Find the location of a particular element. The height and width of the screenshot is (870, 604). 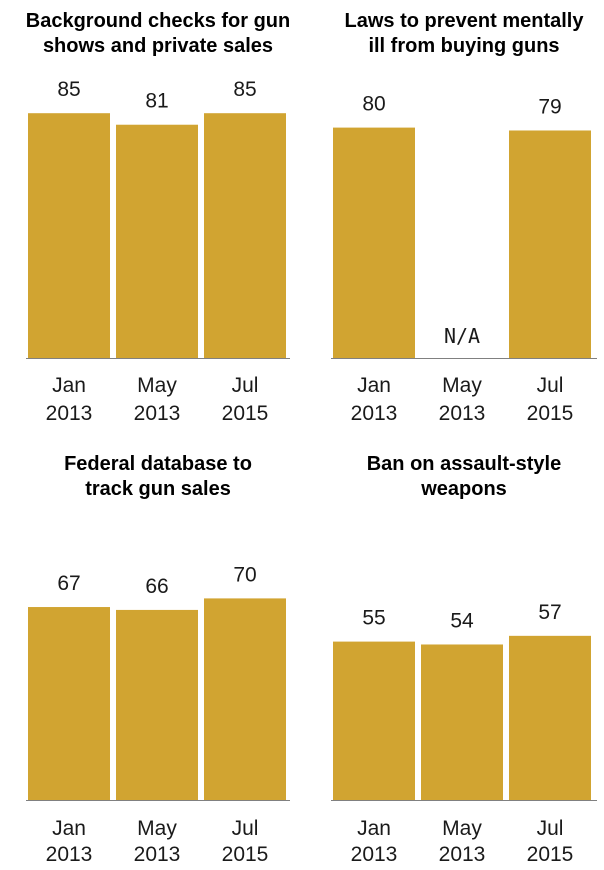

chart-3-tick-label-year-2: 2013 is located at coordinates (157, 854).